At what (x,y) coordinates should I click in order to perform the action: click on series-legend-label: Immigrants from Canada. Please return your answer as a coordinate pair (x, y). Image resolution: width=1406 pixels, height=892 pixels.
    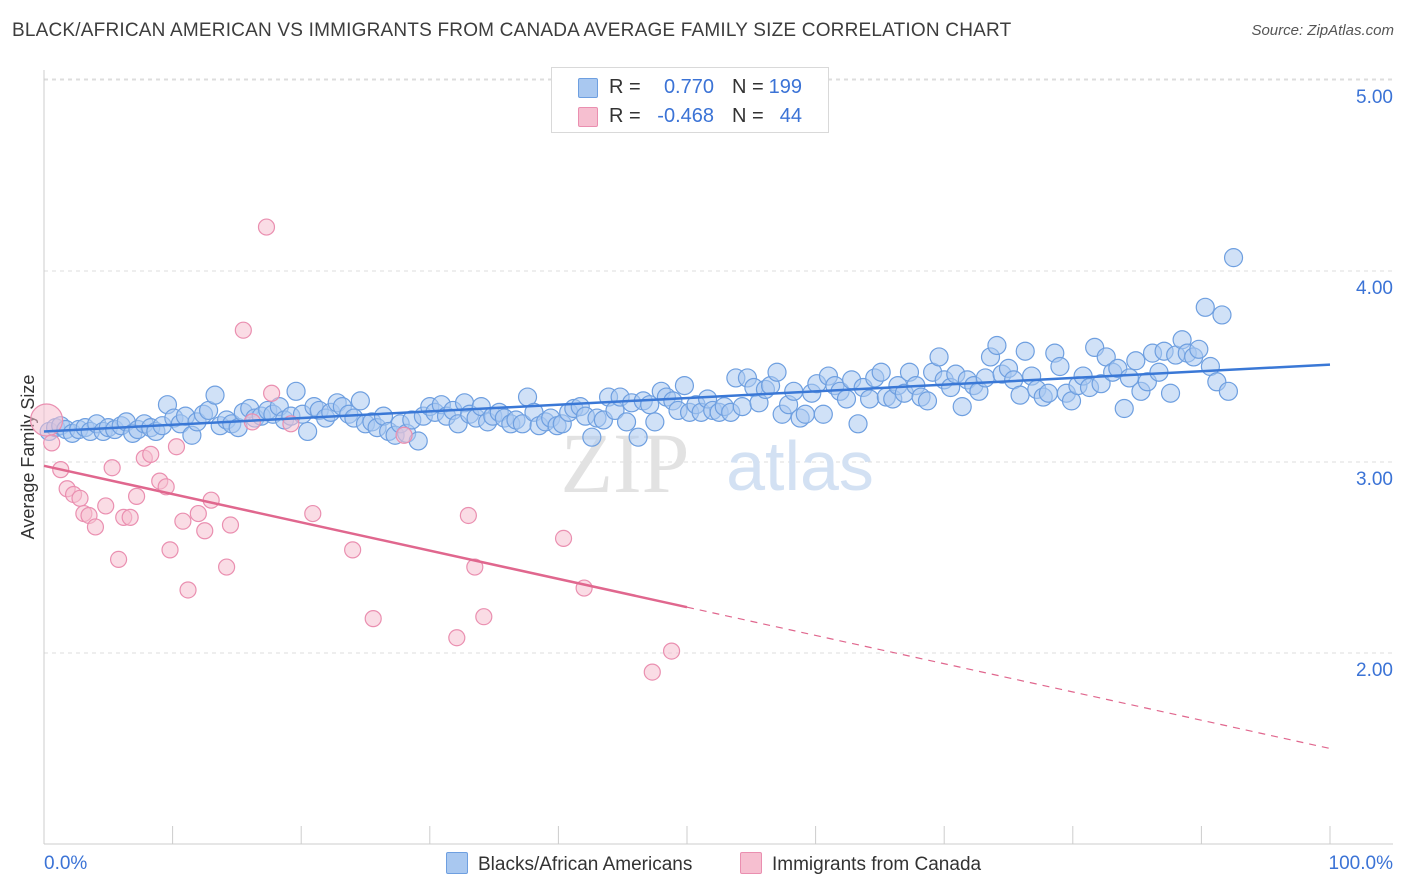
    Looking at the image, I should click on (877, 864).